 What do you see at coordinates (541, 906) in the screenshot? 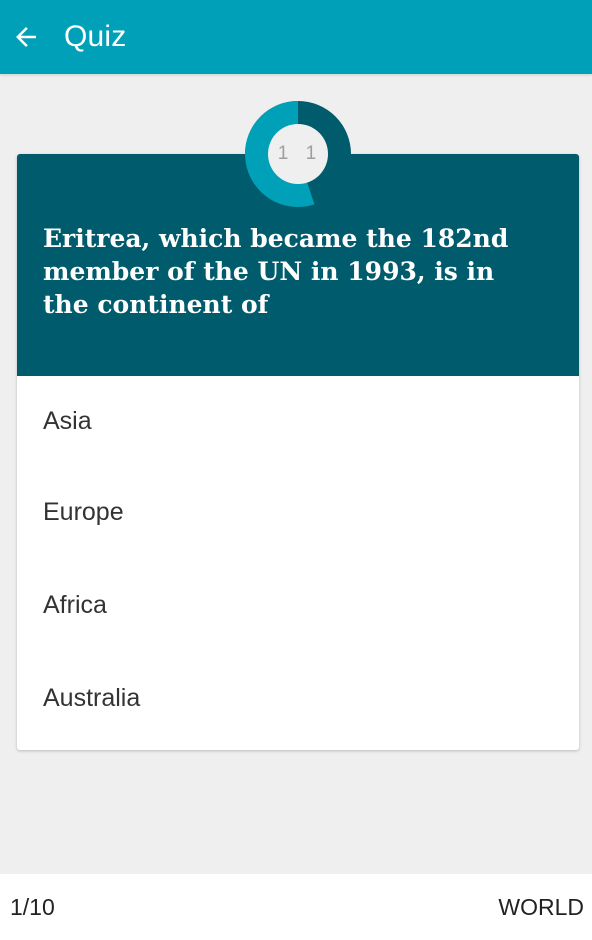
I see `quiz-category: WORLD` at bounding box center [541, 906].